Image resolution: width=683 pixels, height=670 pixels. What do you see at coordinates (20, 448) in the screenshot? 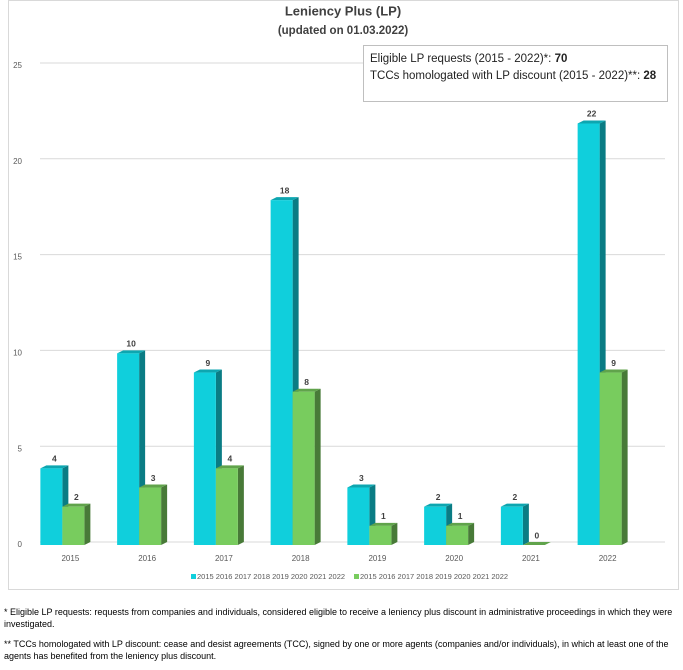
I see `y-tick-label: 5` at bounding box center [20, 448].